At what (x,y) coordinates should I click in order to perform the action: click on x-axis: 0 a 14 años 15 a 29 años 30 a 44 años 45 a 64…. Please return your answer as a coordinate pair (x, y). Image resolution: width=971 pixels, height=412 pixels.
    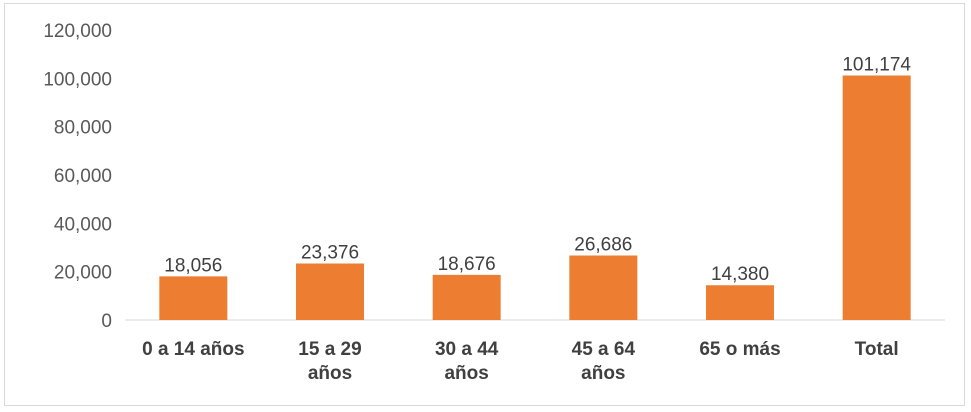
    Looking at the image, I should click on (520, 361).